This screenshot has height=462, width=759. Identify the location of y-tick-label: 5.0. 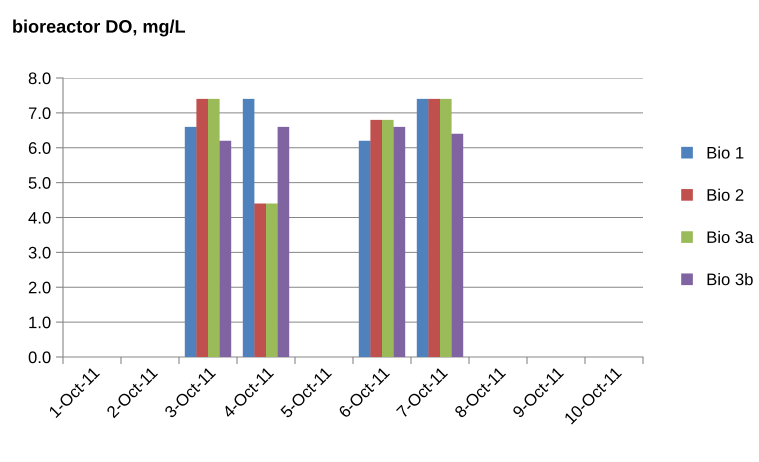
(39, 183).